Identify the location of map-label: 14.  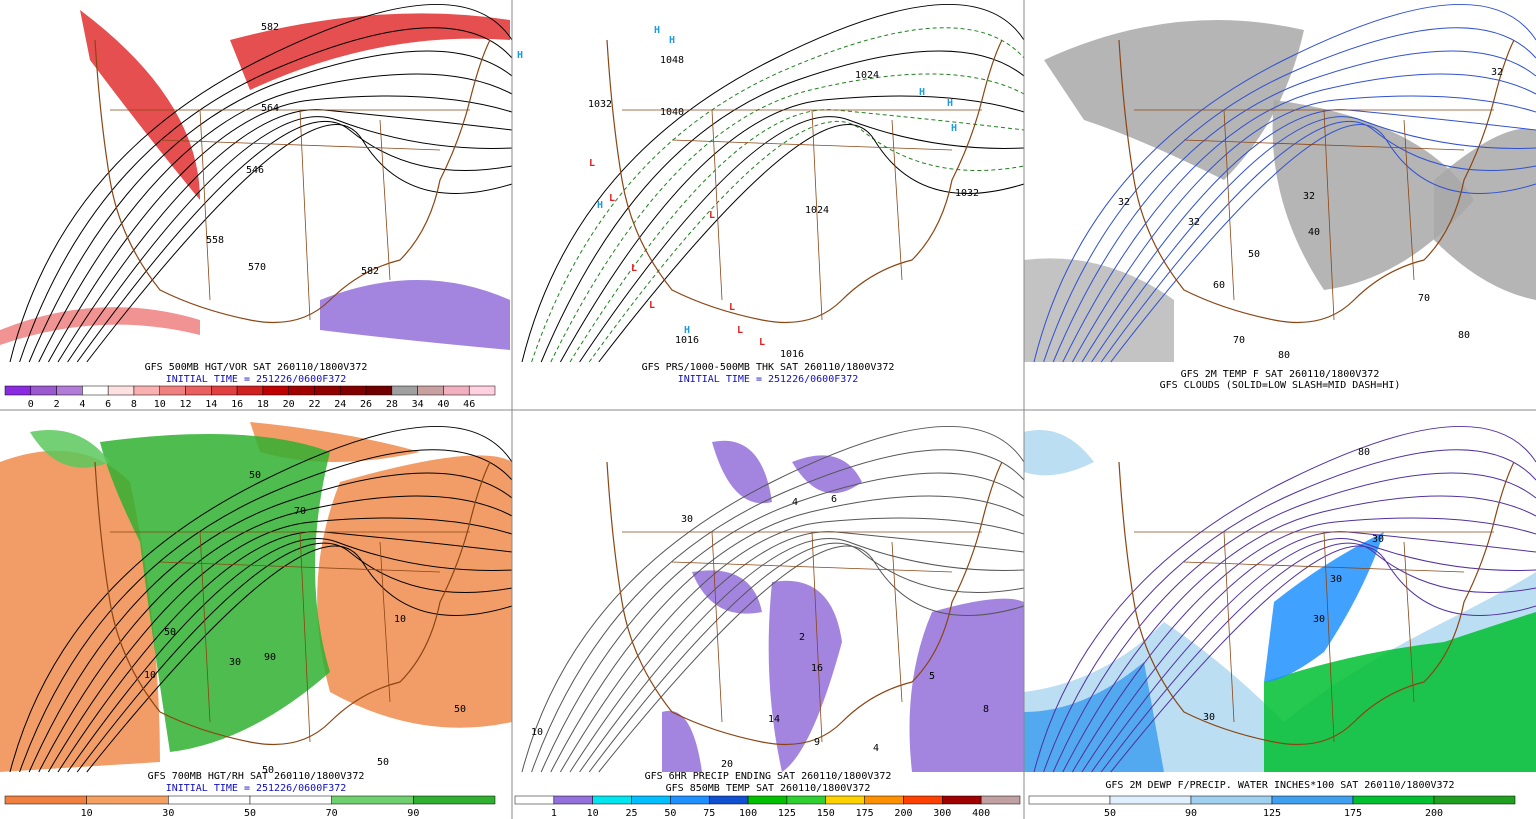
(774, 719).